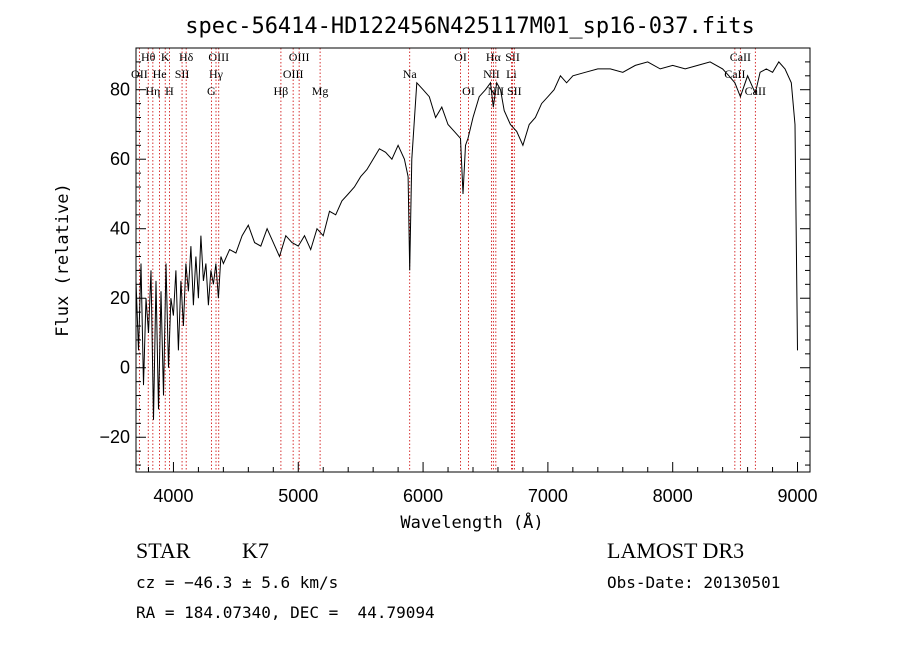  What do you see at coordinates (548, 496) in the screenshot?
I see `x-tick-label: 7000` at bounding box center [548, 496].